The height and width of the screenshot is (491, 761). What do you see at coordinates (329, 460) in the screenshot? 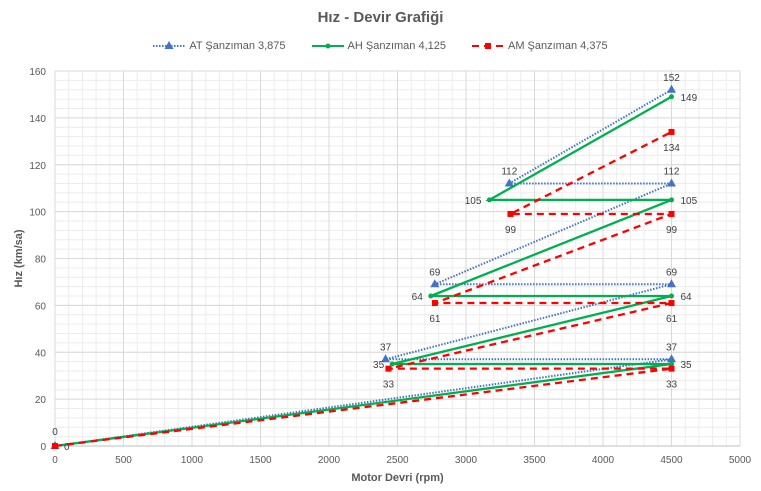
I see `x-tick-label: 2000` at bounding box center [329, 460].